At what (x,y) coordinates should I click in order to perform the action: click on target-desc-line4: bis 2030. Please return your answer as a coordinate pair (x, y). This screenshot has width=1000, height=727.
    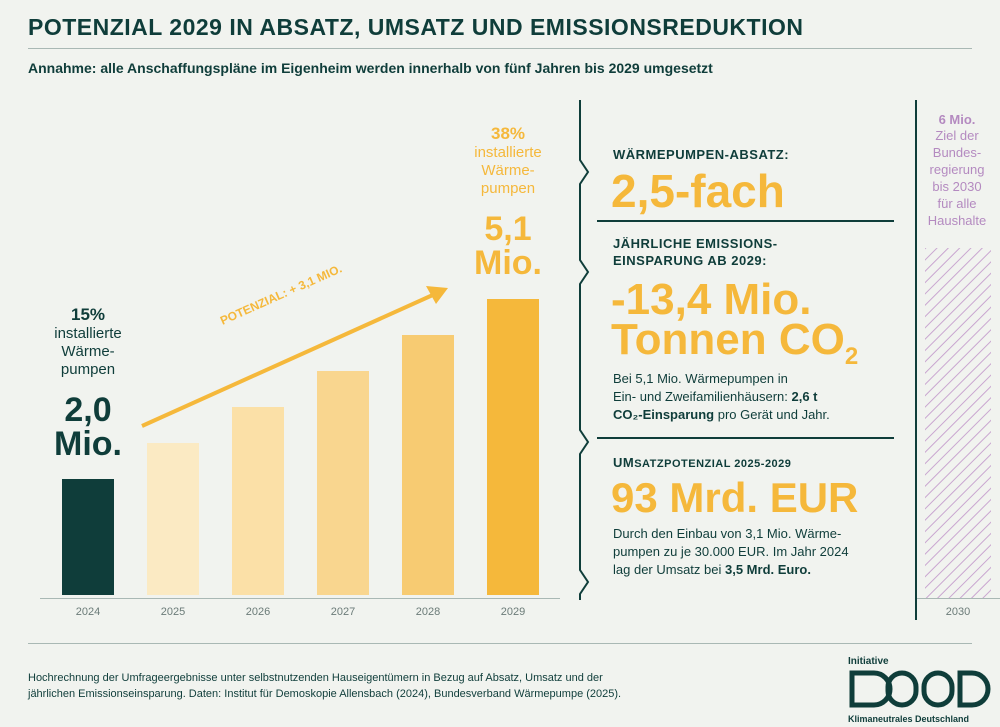
    Looking at the image, I should click on (957, 186).